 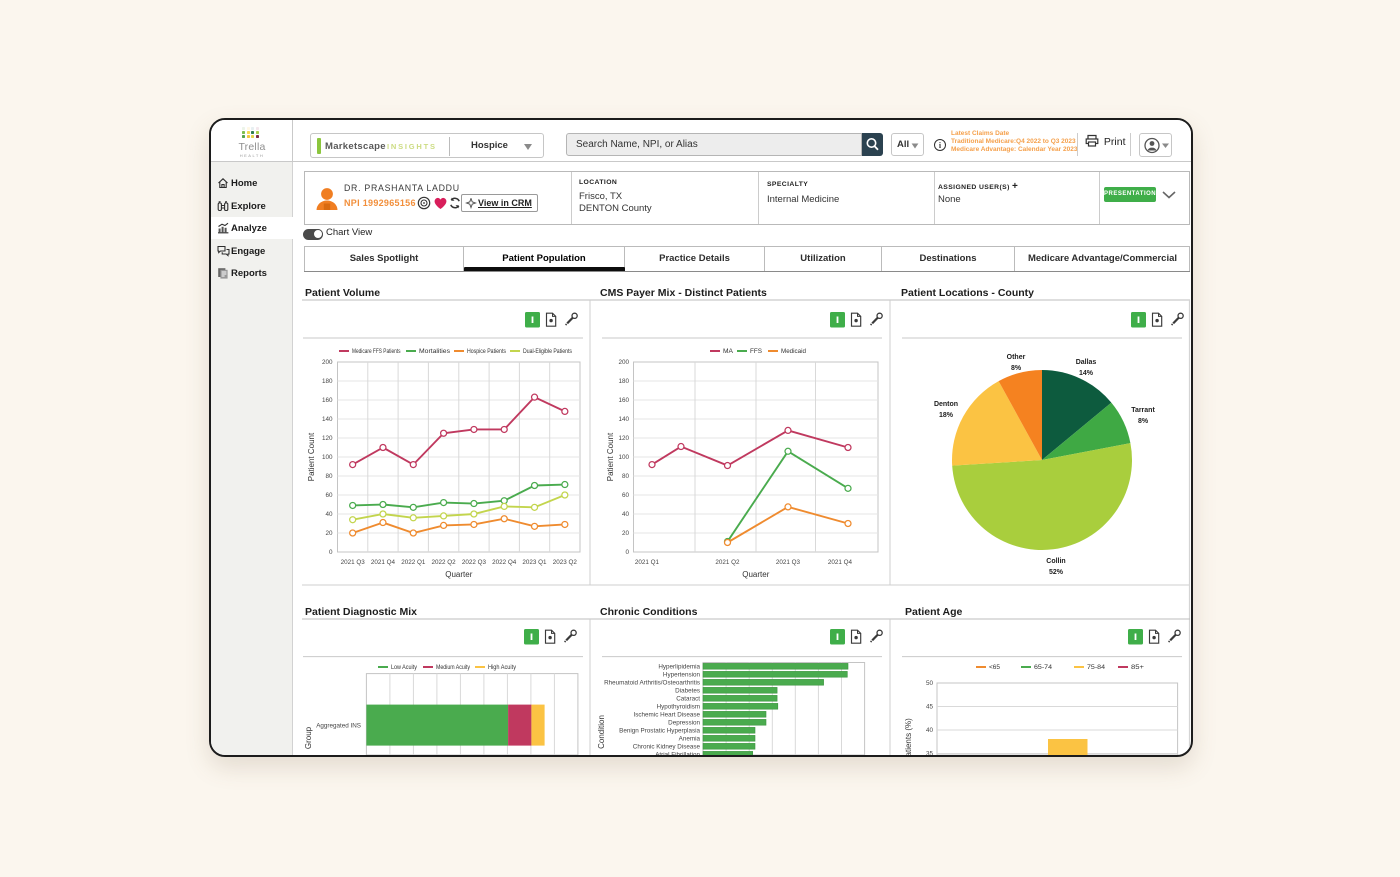 What do you see at coordinates (930, 683) in the screenshot?
I see `svg-text: 50` at bounding box center [930, 683].